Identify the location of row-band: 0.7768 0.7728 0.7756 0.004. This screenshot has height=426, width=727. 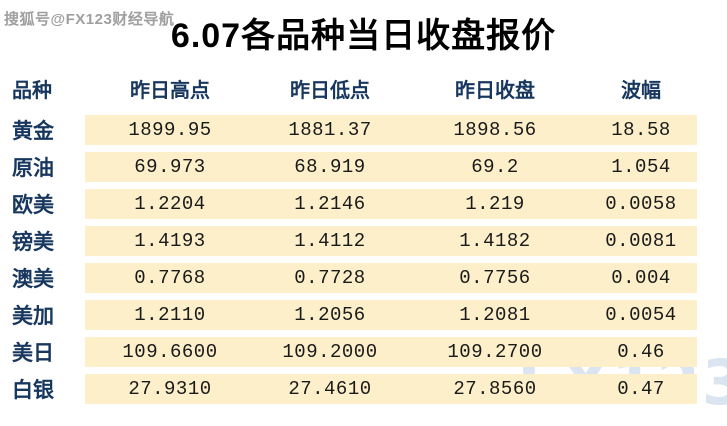
(391, 278).